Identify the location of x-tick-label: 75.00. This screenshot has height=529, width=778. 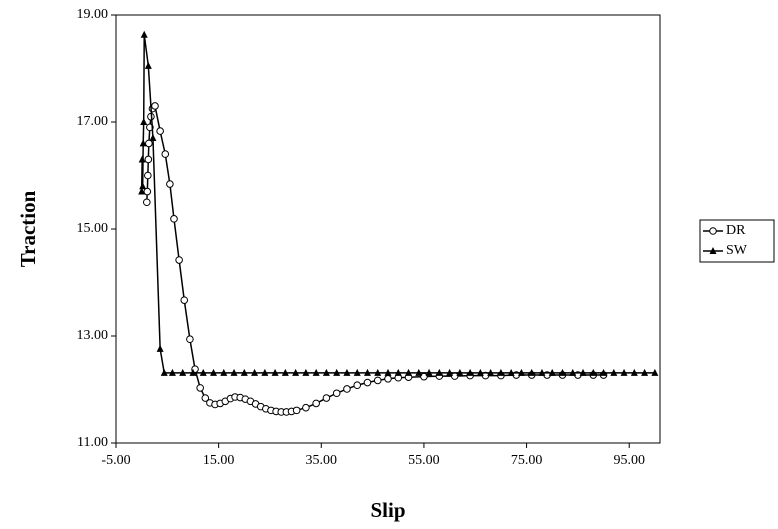
(527, 460).